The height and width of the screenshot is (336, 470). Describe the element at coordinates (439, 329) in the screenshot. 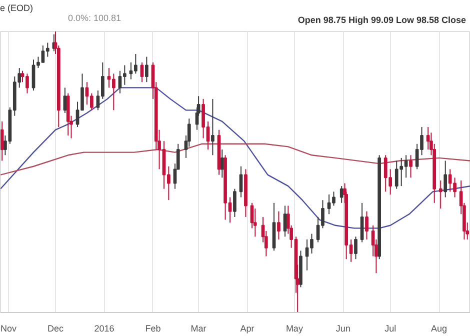

I see `x-tick-label: Aug` at that location.